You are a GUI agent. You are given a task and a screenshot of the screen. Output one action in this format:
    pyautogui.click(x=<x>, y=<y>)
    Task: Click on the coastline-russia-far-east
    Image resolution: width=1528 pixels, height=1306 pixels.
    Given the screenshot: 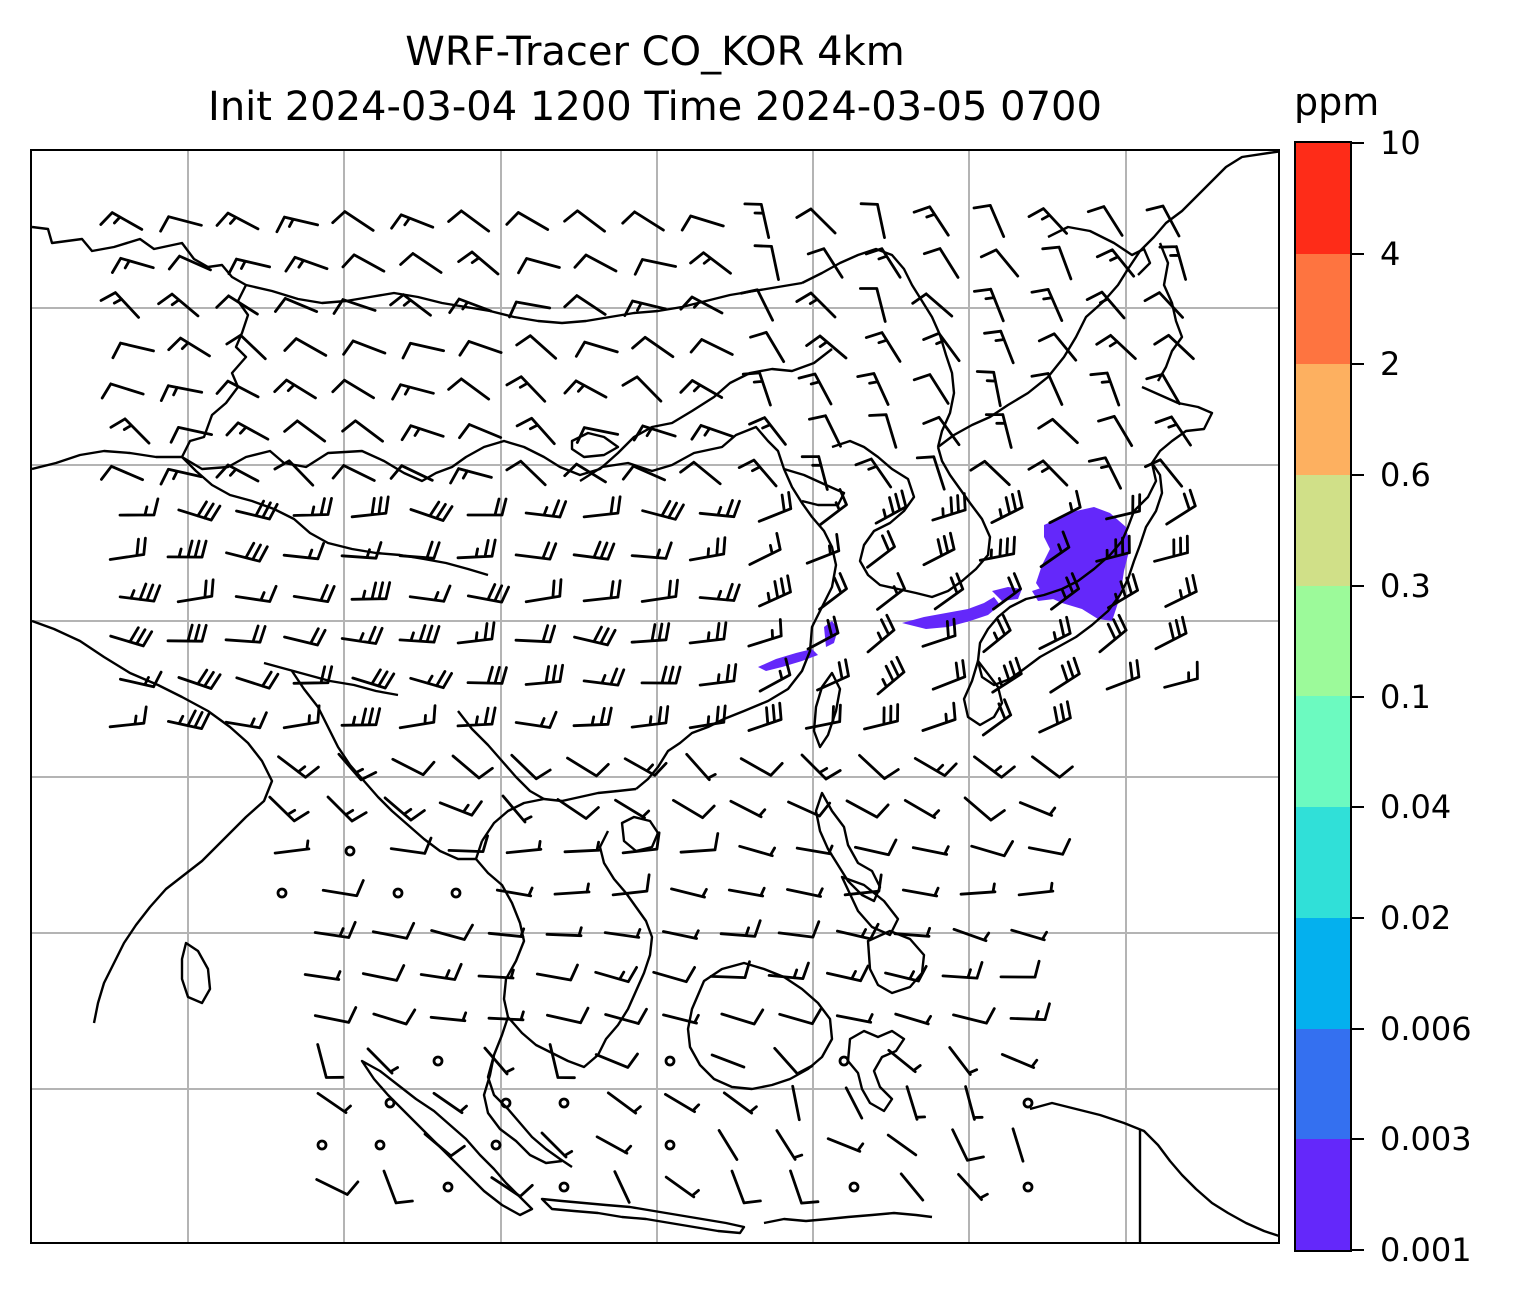 What is the action you would take?
    pyautogui.click(x=1107, y=299)
    